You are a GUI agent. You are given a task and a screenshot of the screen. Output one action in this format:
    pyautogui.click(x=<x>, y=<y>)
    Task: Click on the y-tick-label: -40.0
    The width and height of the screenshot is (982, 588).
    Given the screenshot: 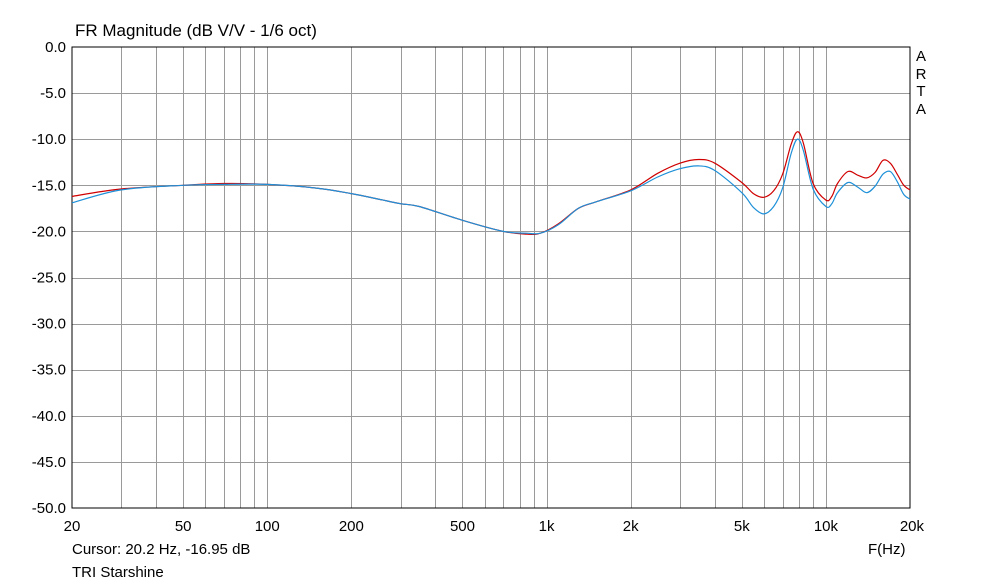 What is the action you would take?
    pyautogui.click(x=49, y=416)
    